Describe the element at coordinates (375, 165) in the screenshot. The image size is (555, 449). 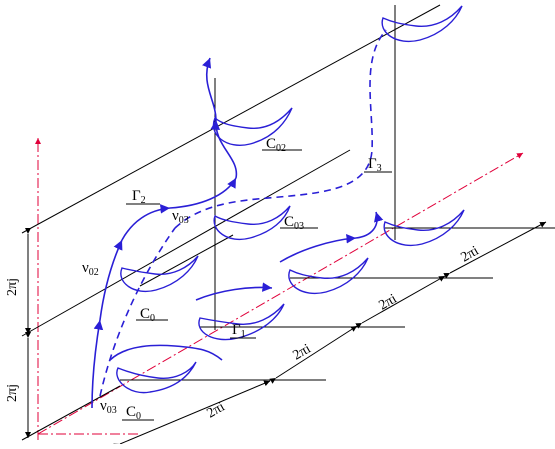
I see `svg-text: Γ3` at that location.